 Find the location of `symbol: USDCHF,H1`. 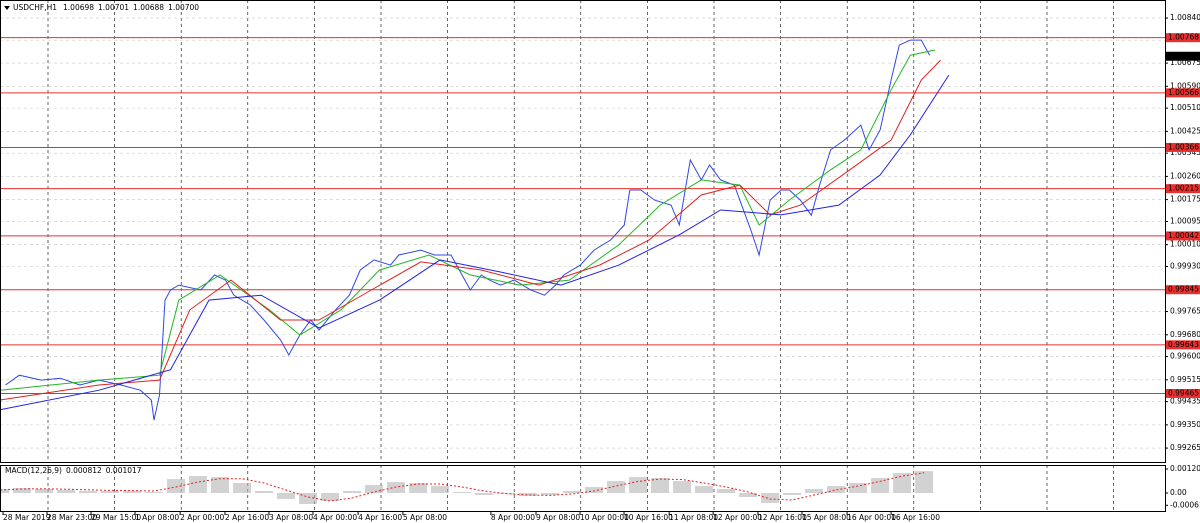

symbol: USDCHF,H1 is located at coordinates (35, 7).